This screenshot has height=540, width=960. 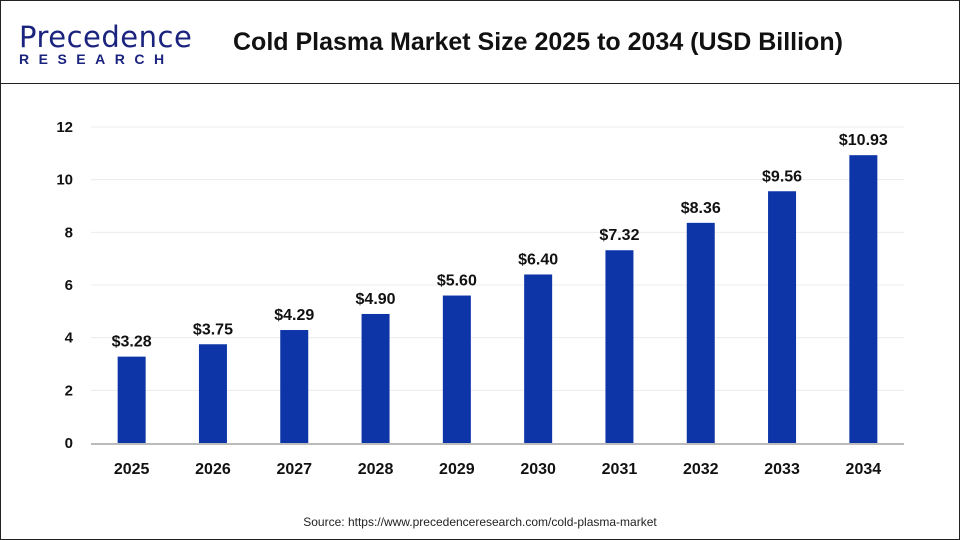 What do you see at coordinates (69, 390) in the screenshot?
I see `y-tick-label: 2` at bounding box center [69, 390].